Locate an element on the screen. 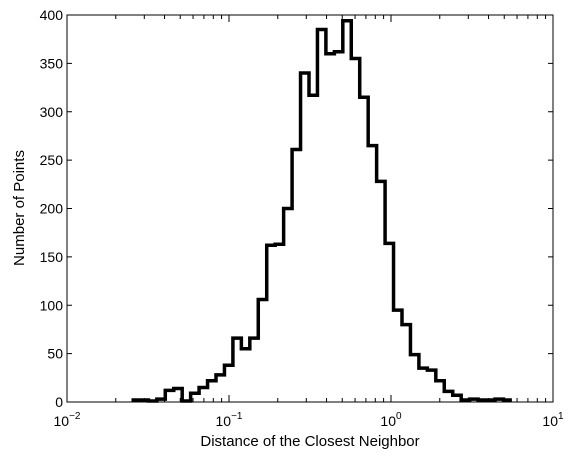  y-tick-label: 200 is located at coordinates (52, 209).